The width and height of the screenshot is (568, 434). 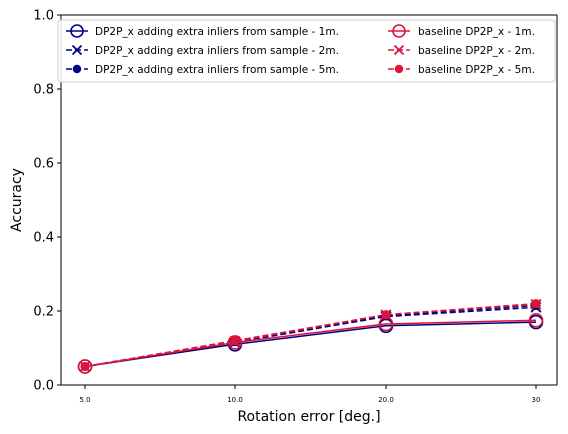 I want to click on legend-box, so click(x=306, y=51).